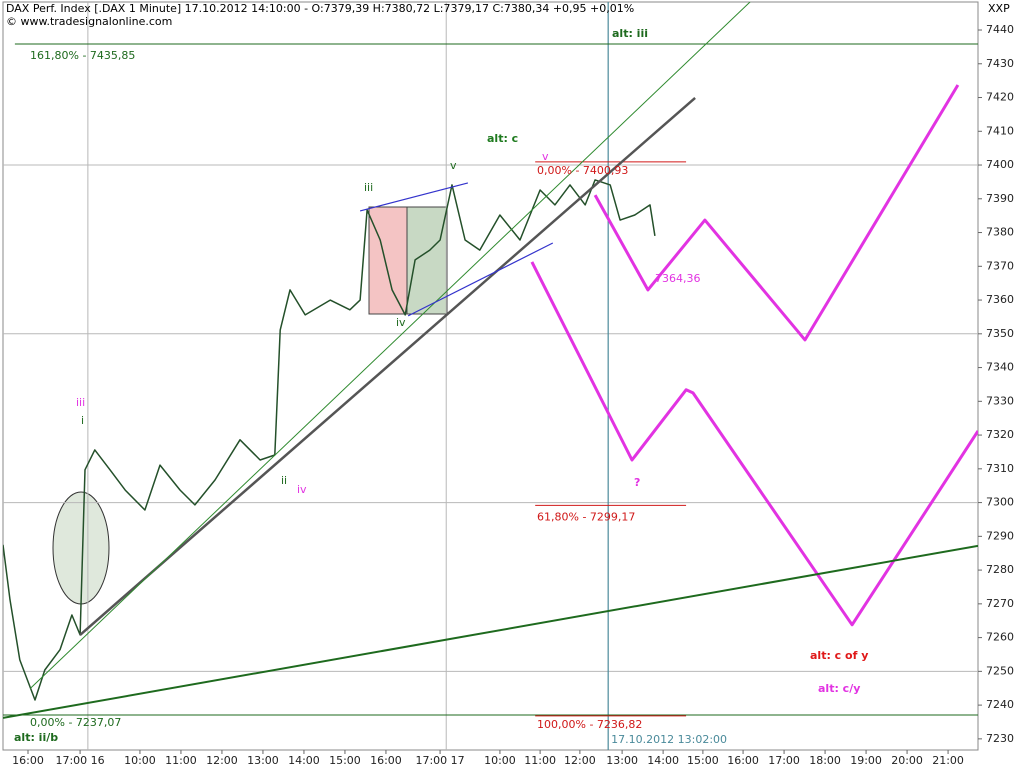  What do you see at coordinates (948, 760) in the screenshot?
I see `x-tick-label: 21:00` at bounding box center [948, 760].